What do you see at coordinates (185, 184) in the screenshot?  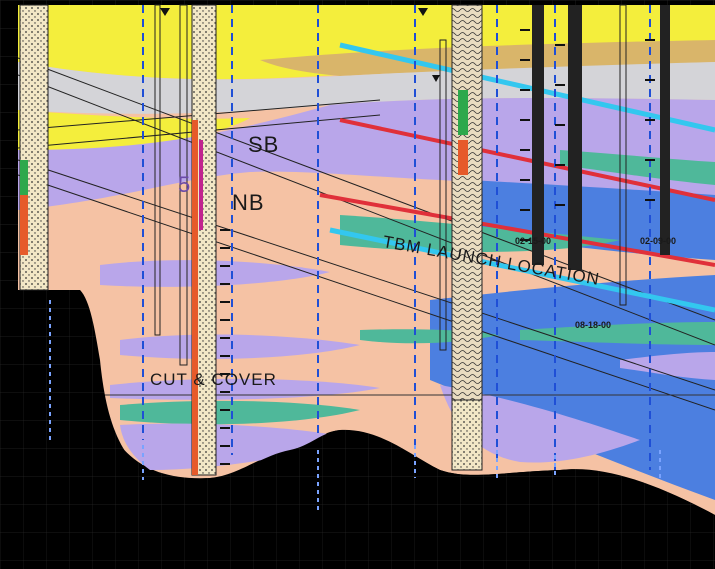 I see `label-nb-prefix: 5` at bounding box center [185, 184].